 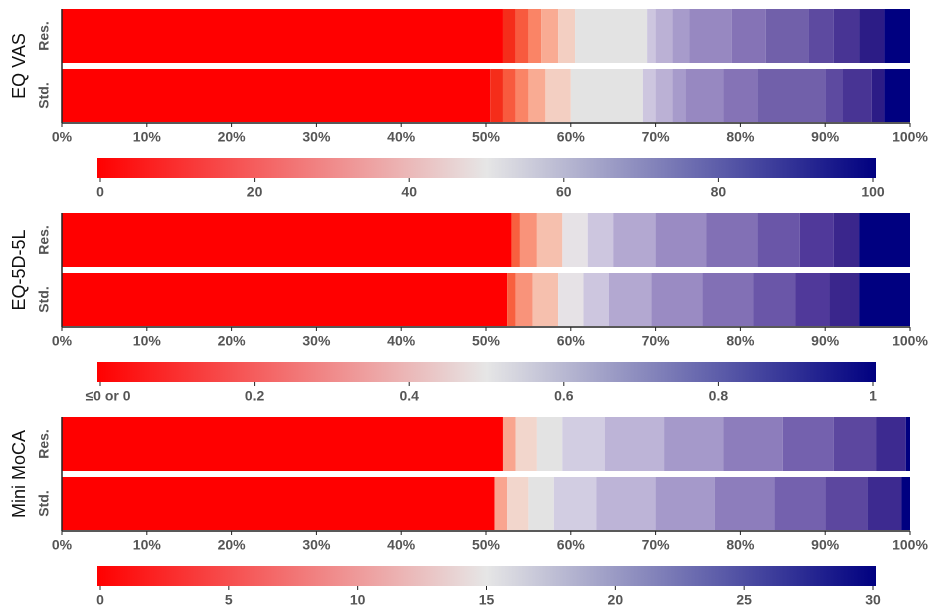 What do you see at coordinates (744, 600) in the screenshot?
I see `colorbar-tick-label: 25` at bounding box center [744, 600].